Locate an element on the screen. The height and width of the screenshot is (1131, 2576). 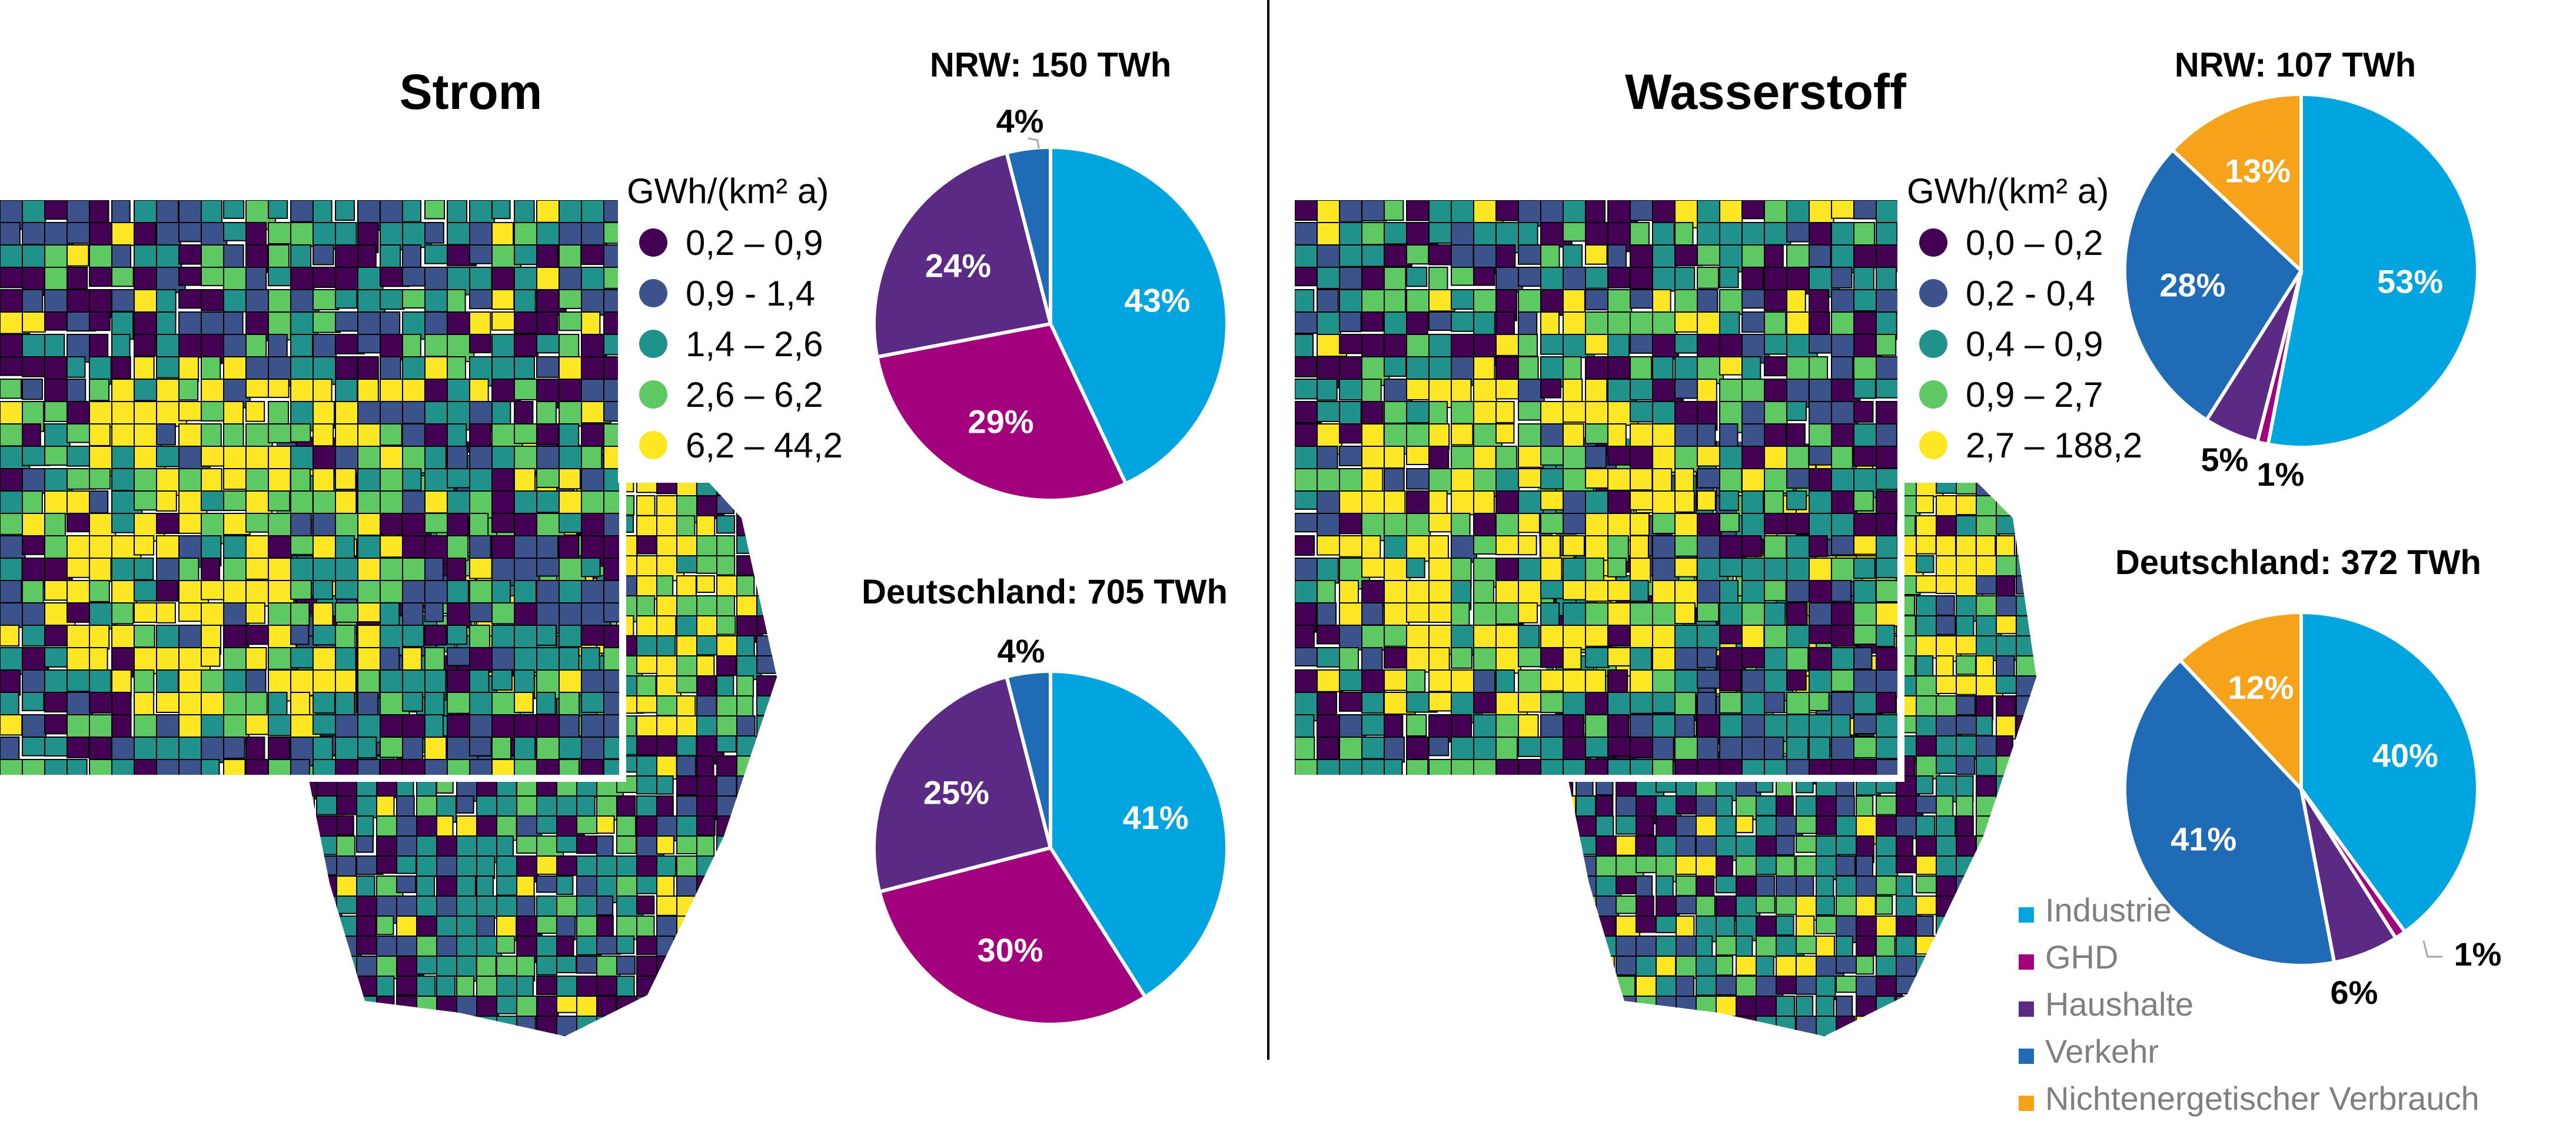
legend-swatch is located at coordinates (653, 243).